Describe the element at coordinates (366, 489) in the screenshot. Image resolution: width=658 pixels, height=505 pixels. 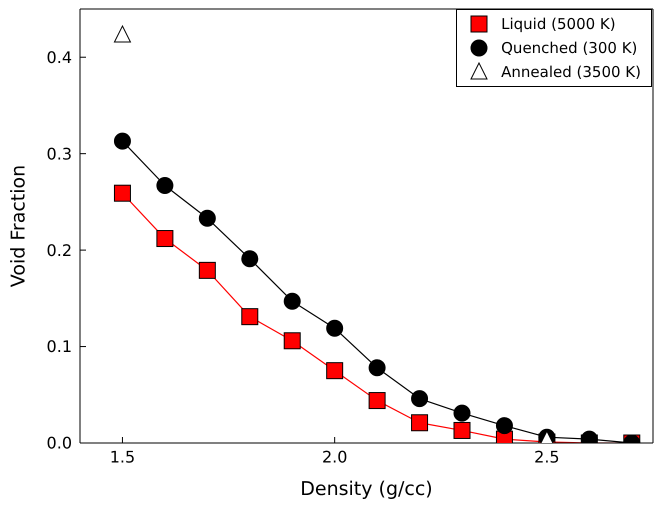
I see `x-axis-title: Density (g/cc)` at that location.